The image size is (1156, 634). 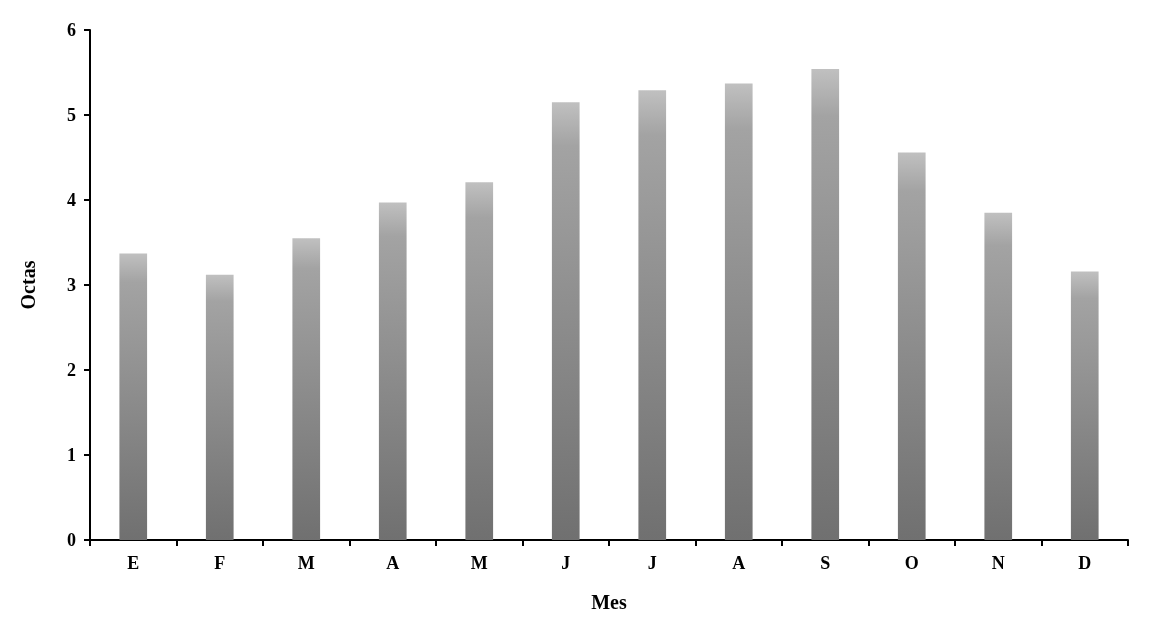 I want to click on y-tick-label: 1, so click(x=71, y=455).